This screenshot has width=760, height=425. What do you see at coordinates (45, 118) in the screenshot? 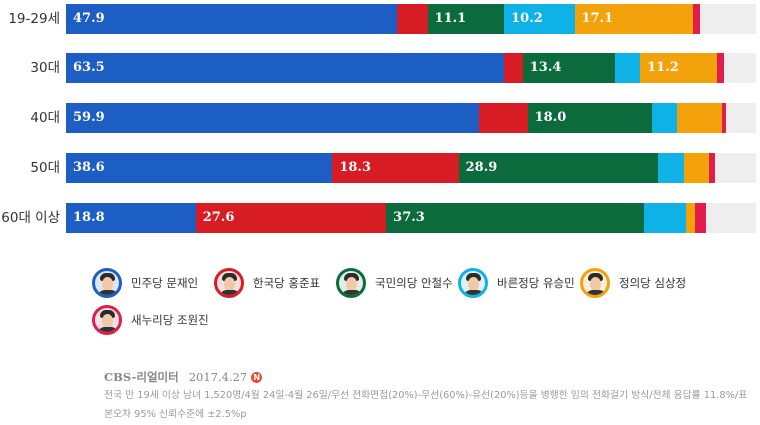
I see `row-label: 40대` at bounding box center [45, 118].